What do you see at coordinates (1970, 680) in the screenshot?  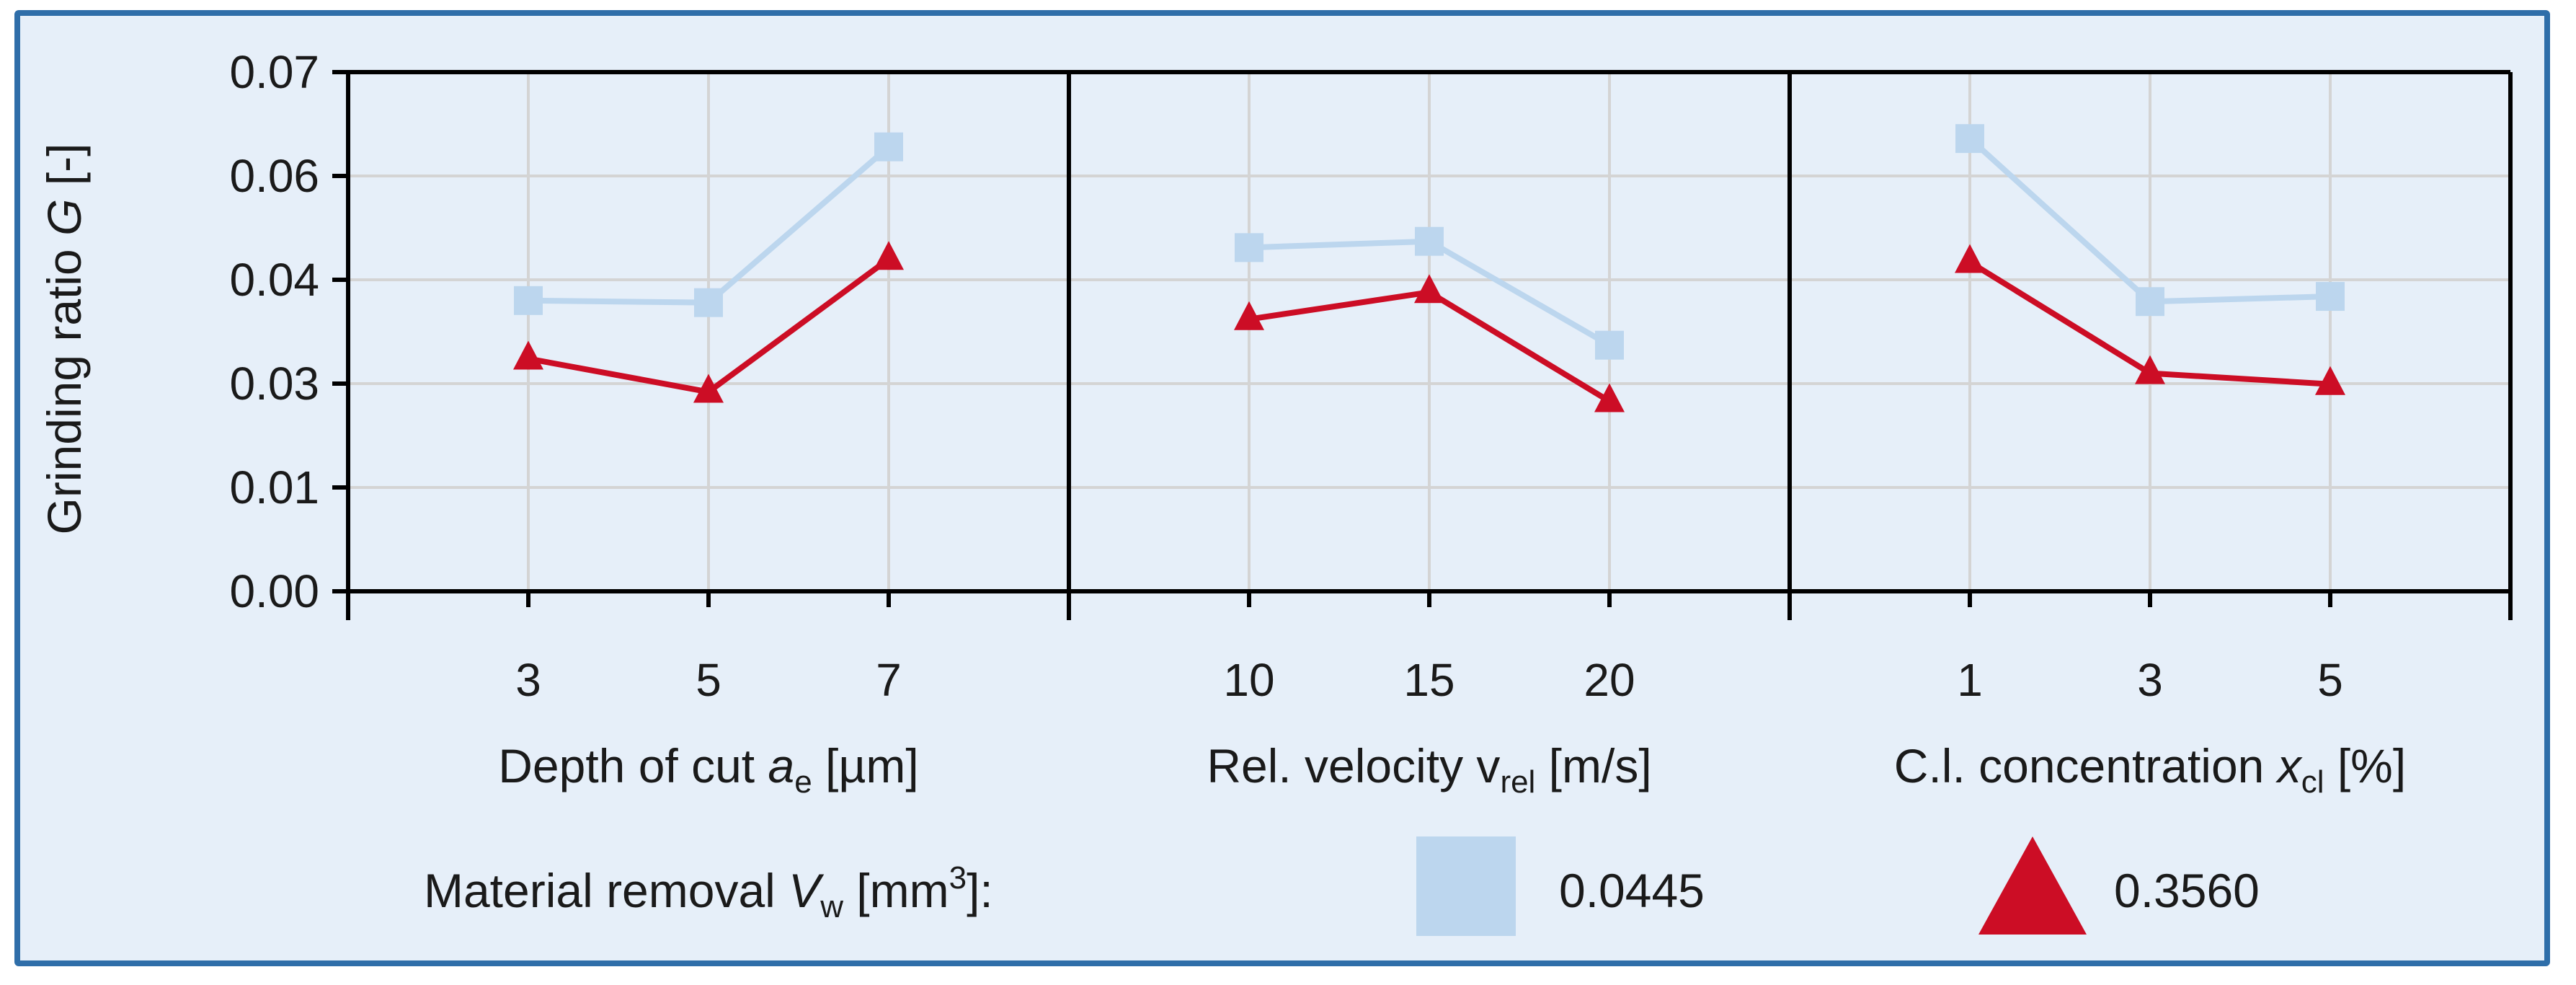 I see `x-tick-label: 1` at bounding box center [1970, 680].